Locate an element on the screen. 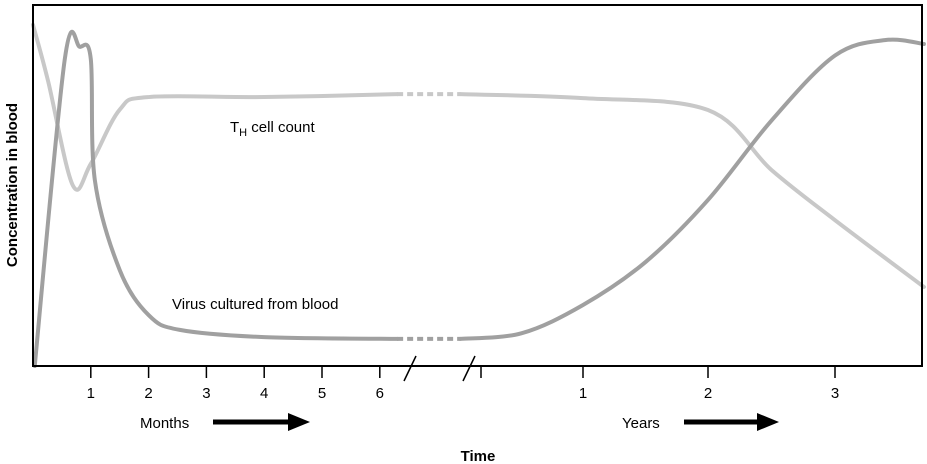 This screenshot has height=464, width=927. virus-series-label: Virus cultured from blood is located at coordinates (255, 304).